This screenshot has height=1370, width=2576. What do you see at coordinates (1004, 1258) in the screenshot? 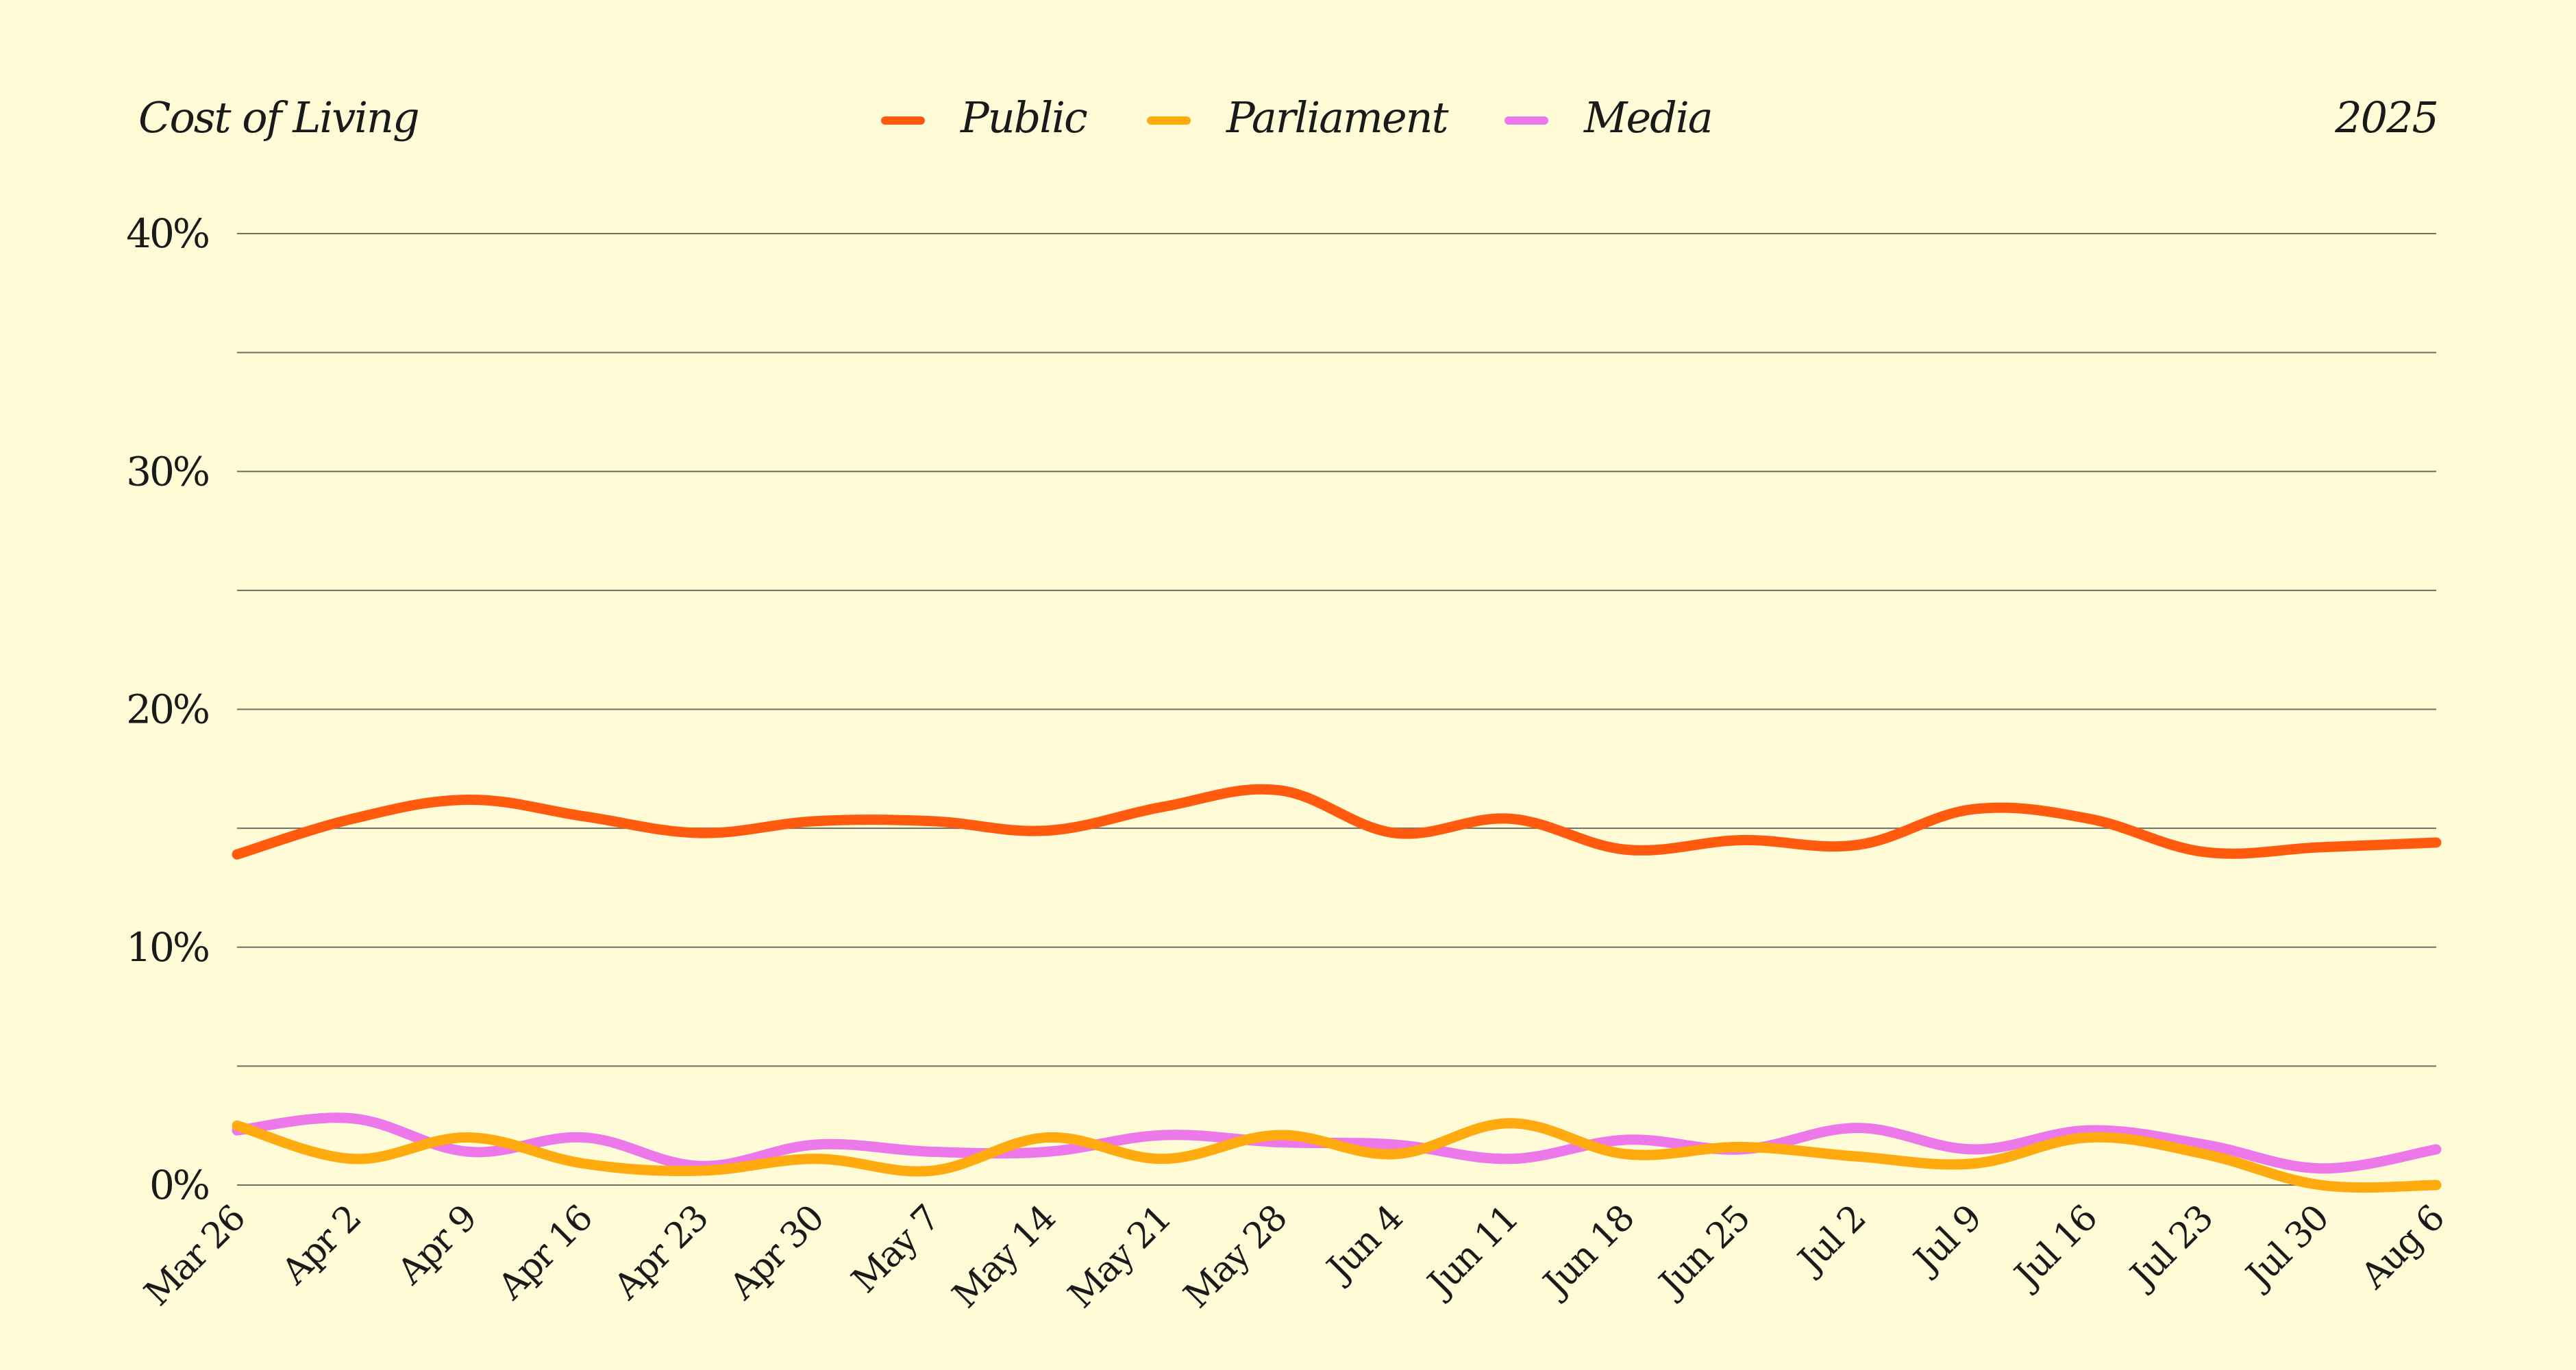
I see `x-tick-label: May 14` at bounding box center [1004, 1258].